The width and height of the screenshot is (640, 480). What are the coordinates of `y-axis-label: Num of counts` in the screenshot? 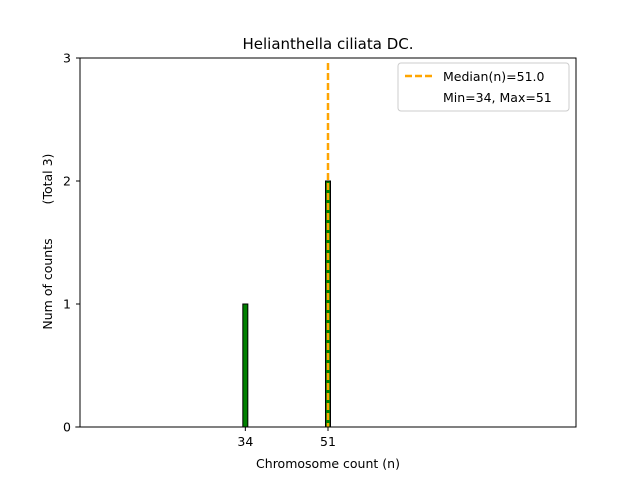 It's located at (47, 283).